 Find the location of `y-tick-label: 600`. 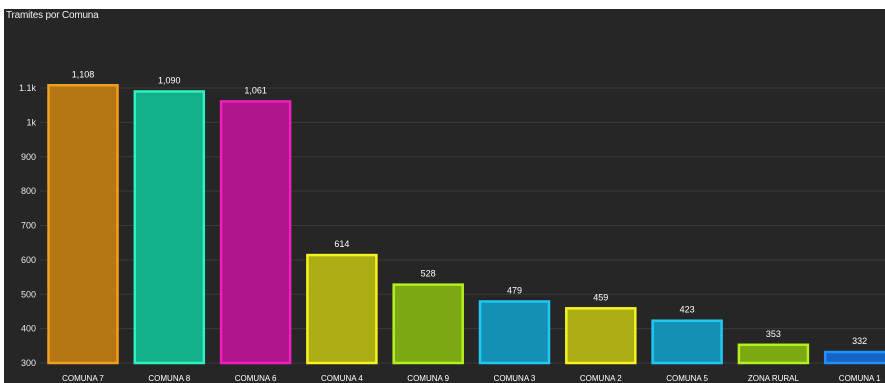

y-tick-label: 600 is located at coordinates (28, 260).